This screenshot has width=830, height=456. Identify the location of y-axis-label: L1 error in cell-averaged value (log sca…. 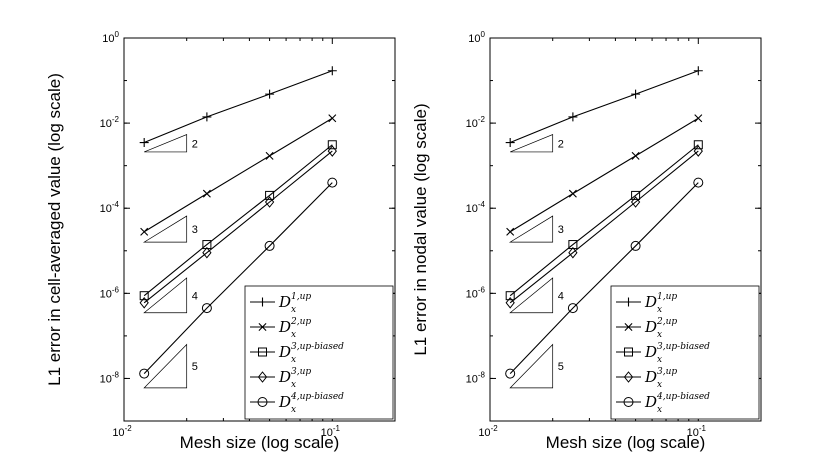
(54, 229).